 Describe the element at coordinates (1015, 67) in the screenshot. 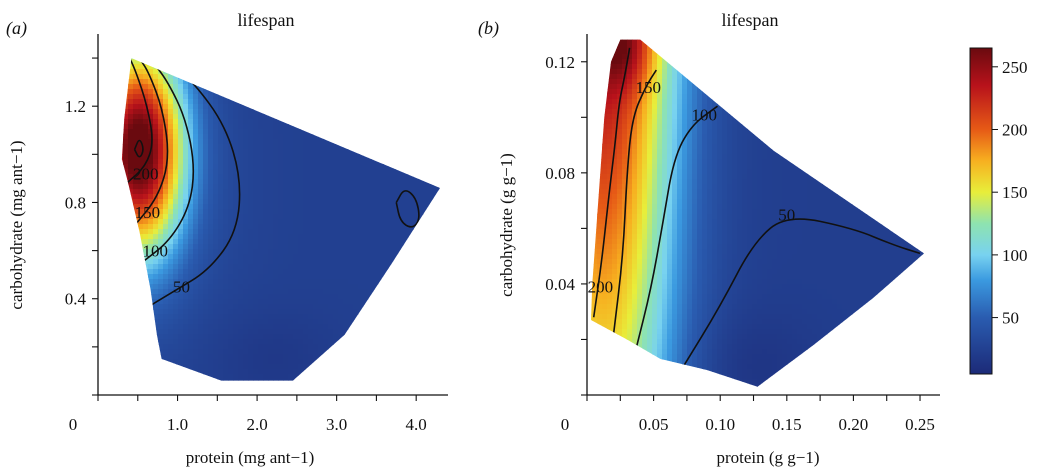

I see `colorbar-tick-label: 250` at that location.